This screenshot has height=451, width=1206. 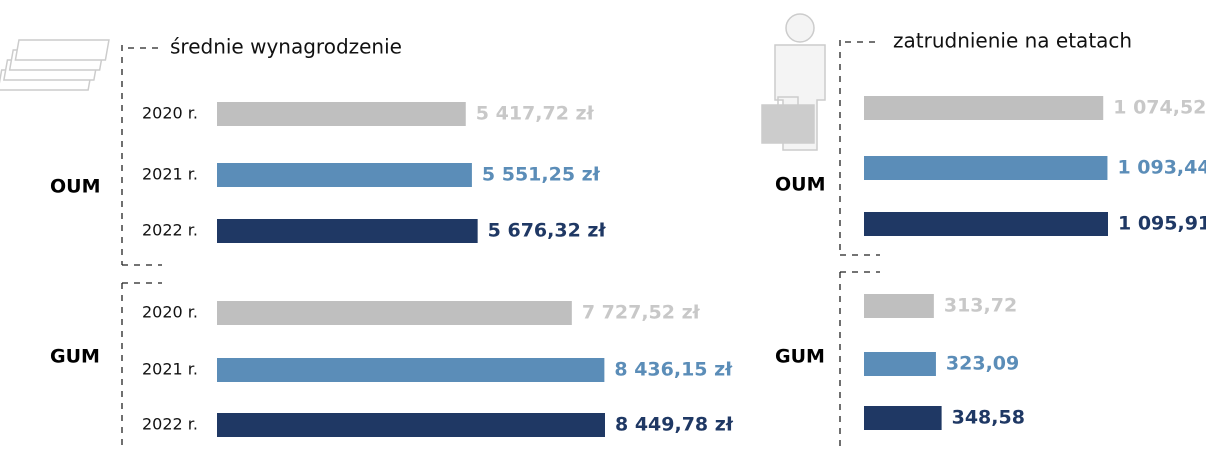 What do you see at coordinates (673, 370) in the screenshot?
I see `value-label: 8 436,15 zł` at bounding box center [673, 370].